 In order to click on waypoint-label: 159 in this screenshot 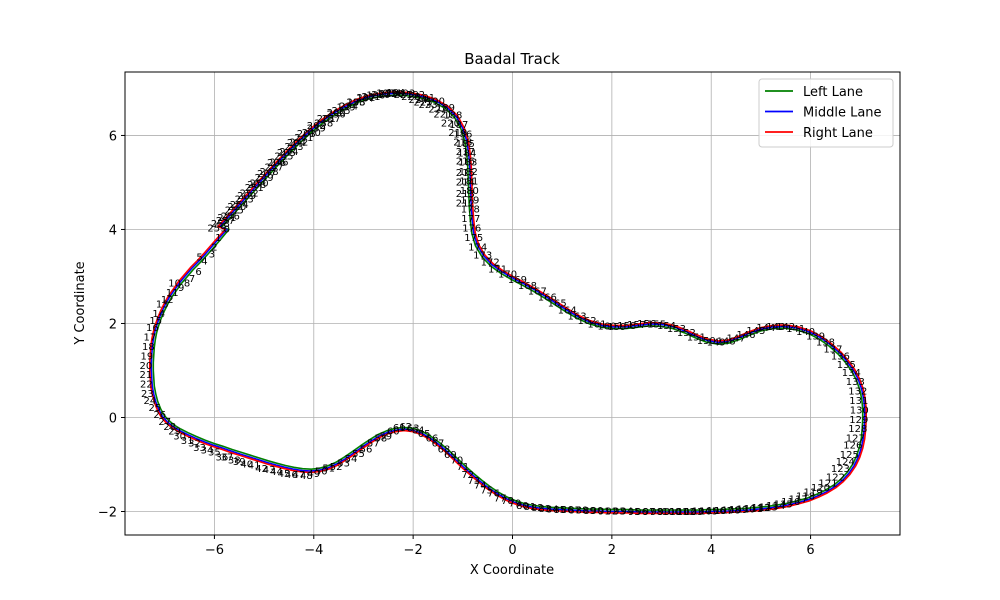, I will do `click(616, 327)`.